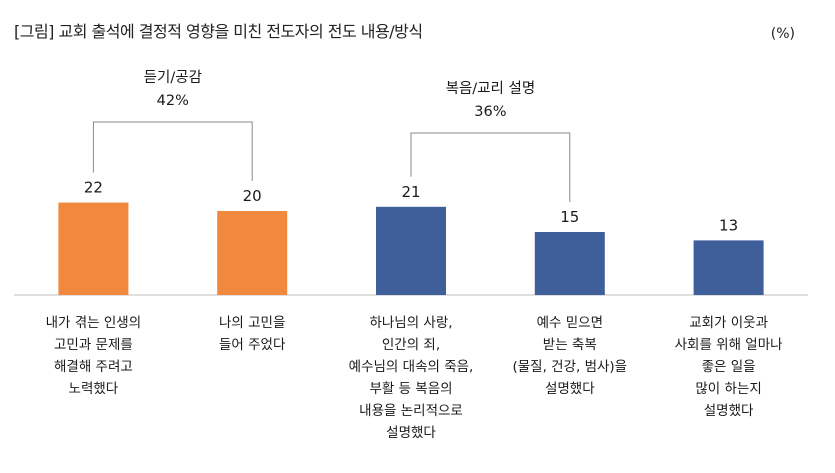 The height and width of the screenshot is (473, 835). What do you see at coordinates (728, 389) in the screenshot?
I see `category-label: 많이 하는지` at bounding box center [728, 389].